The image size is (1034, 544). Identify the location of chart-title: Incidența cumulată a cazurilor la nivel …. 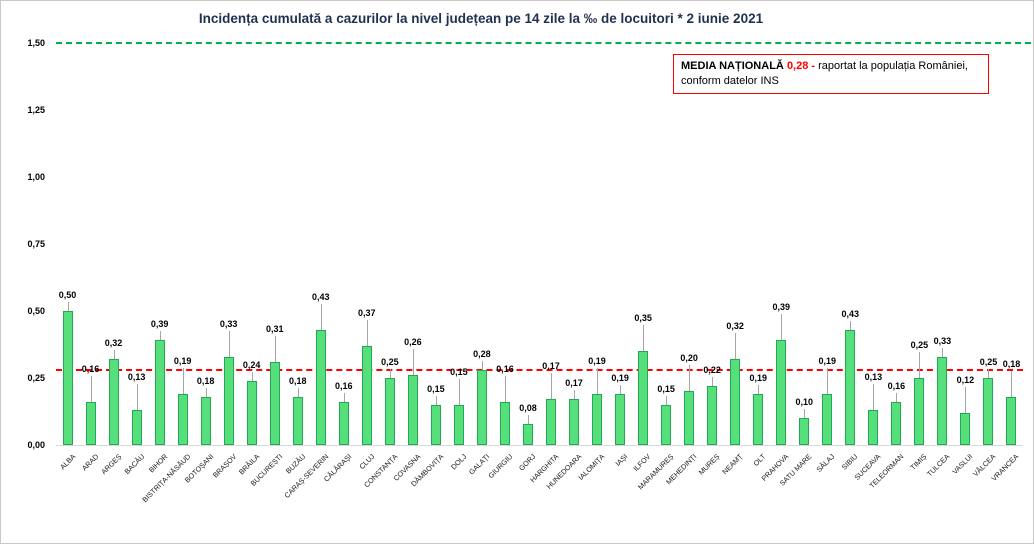
(481, 18).